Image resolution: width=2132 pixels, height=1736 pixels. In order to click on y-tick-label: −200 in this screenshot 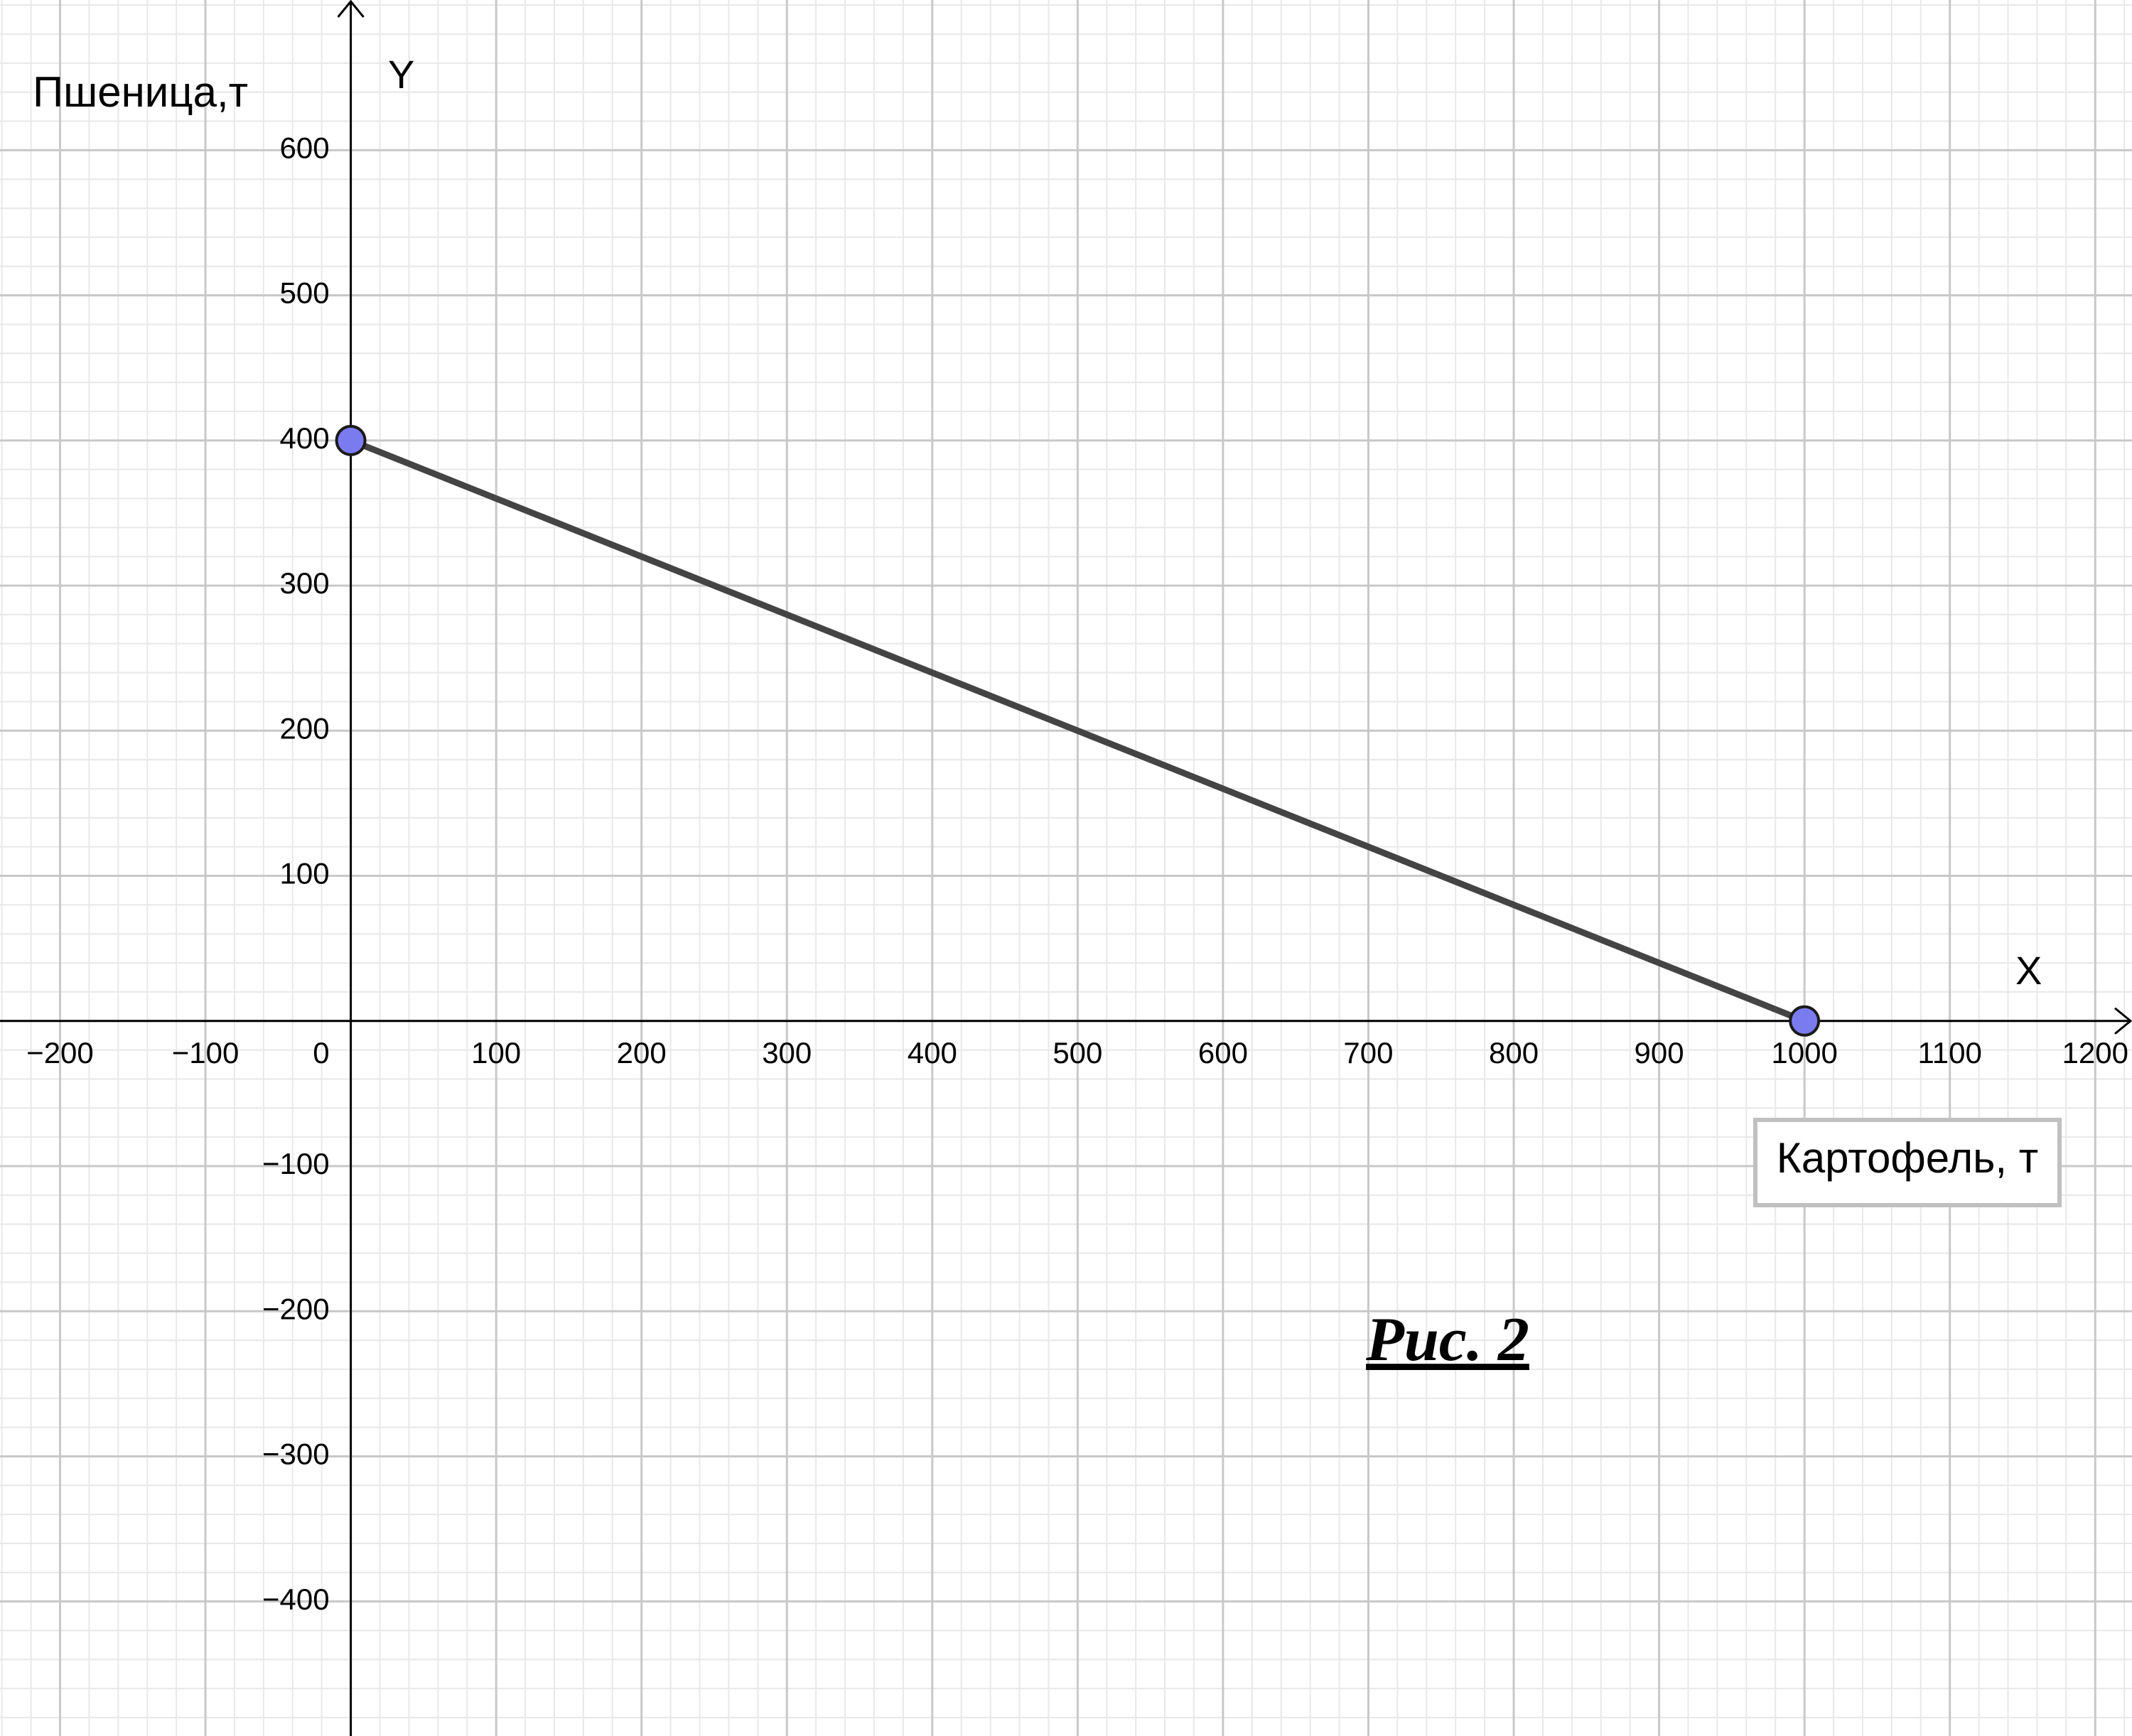, I will do `click(296, 1308)`.